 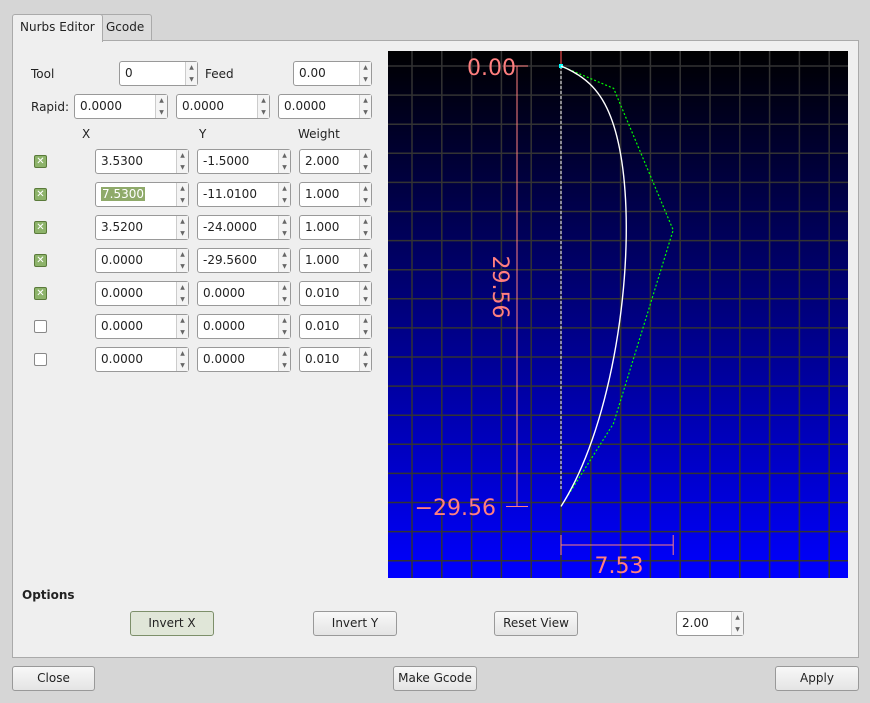 I want to click on point-y-spinbox: -11.0100 ▲ ▼, so click(x=244, y=194).